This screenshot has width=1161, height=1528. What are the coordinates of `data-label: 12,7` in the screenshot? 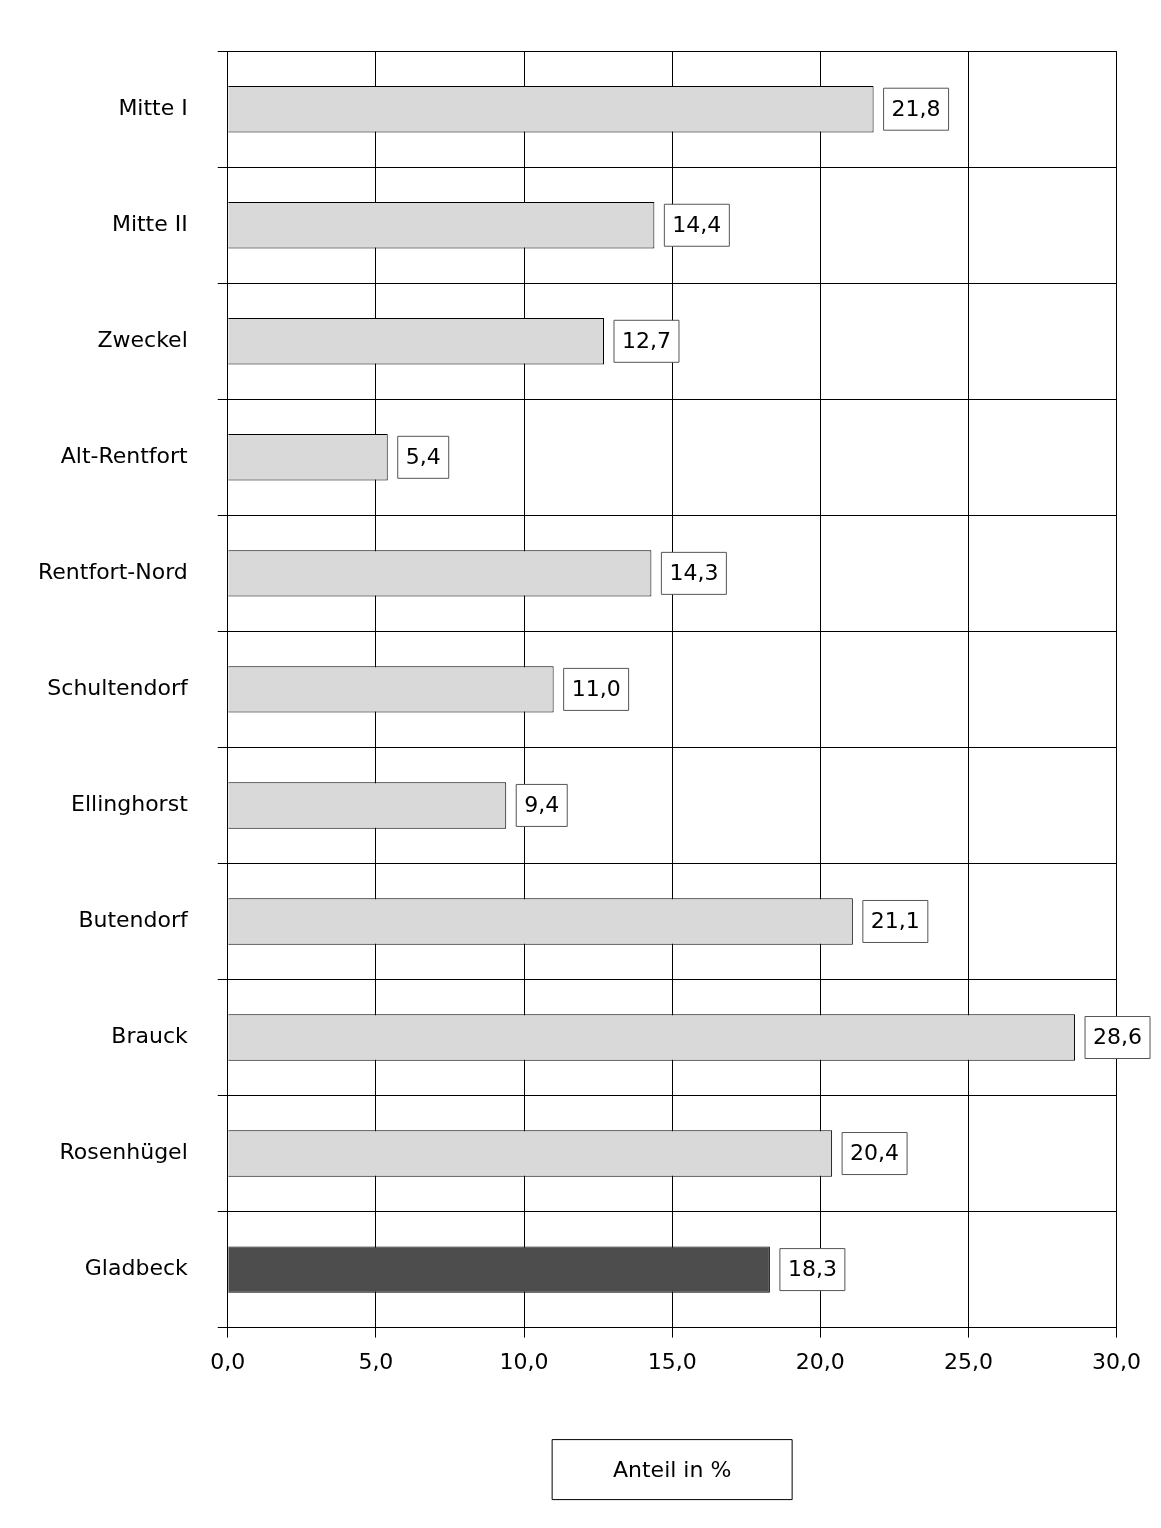 It's located at (646, 341).